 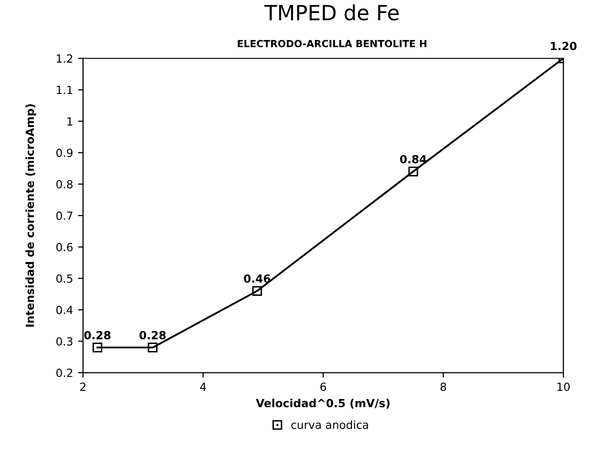 I want to click on y-tick-label: 0.5, so click(x=64, y=278).